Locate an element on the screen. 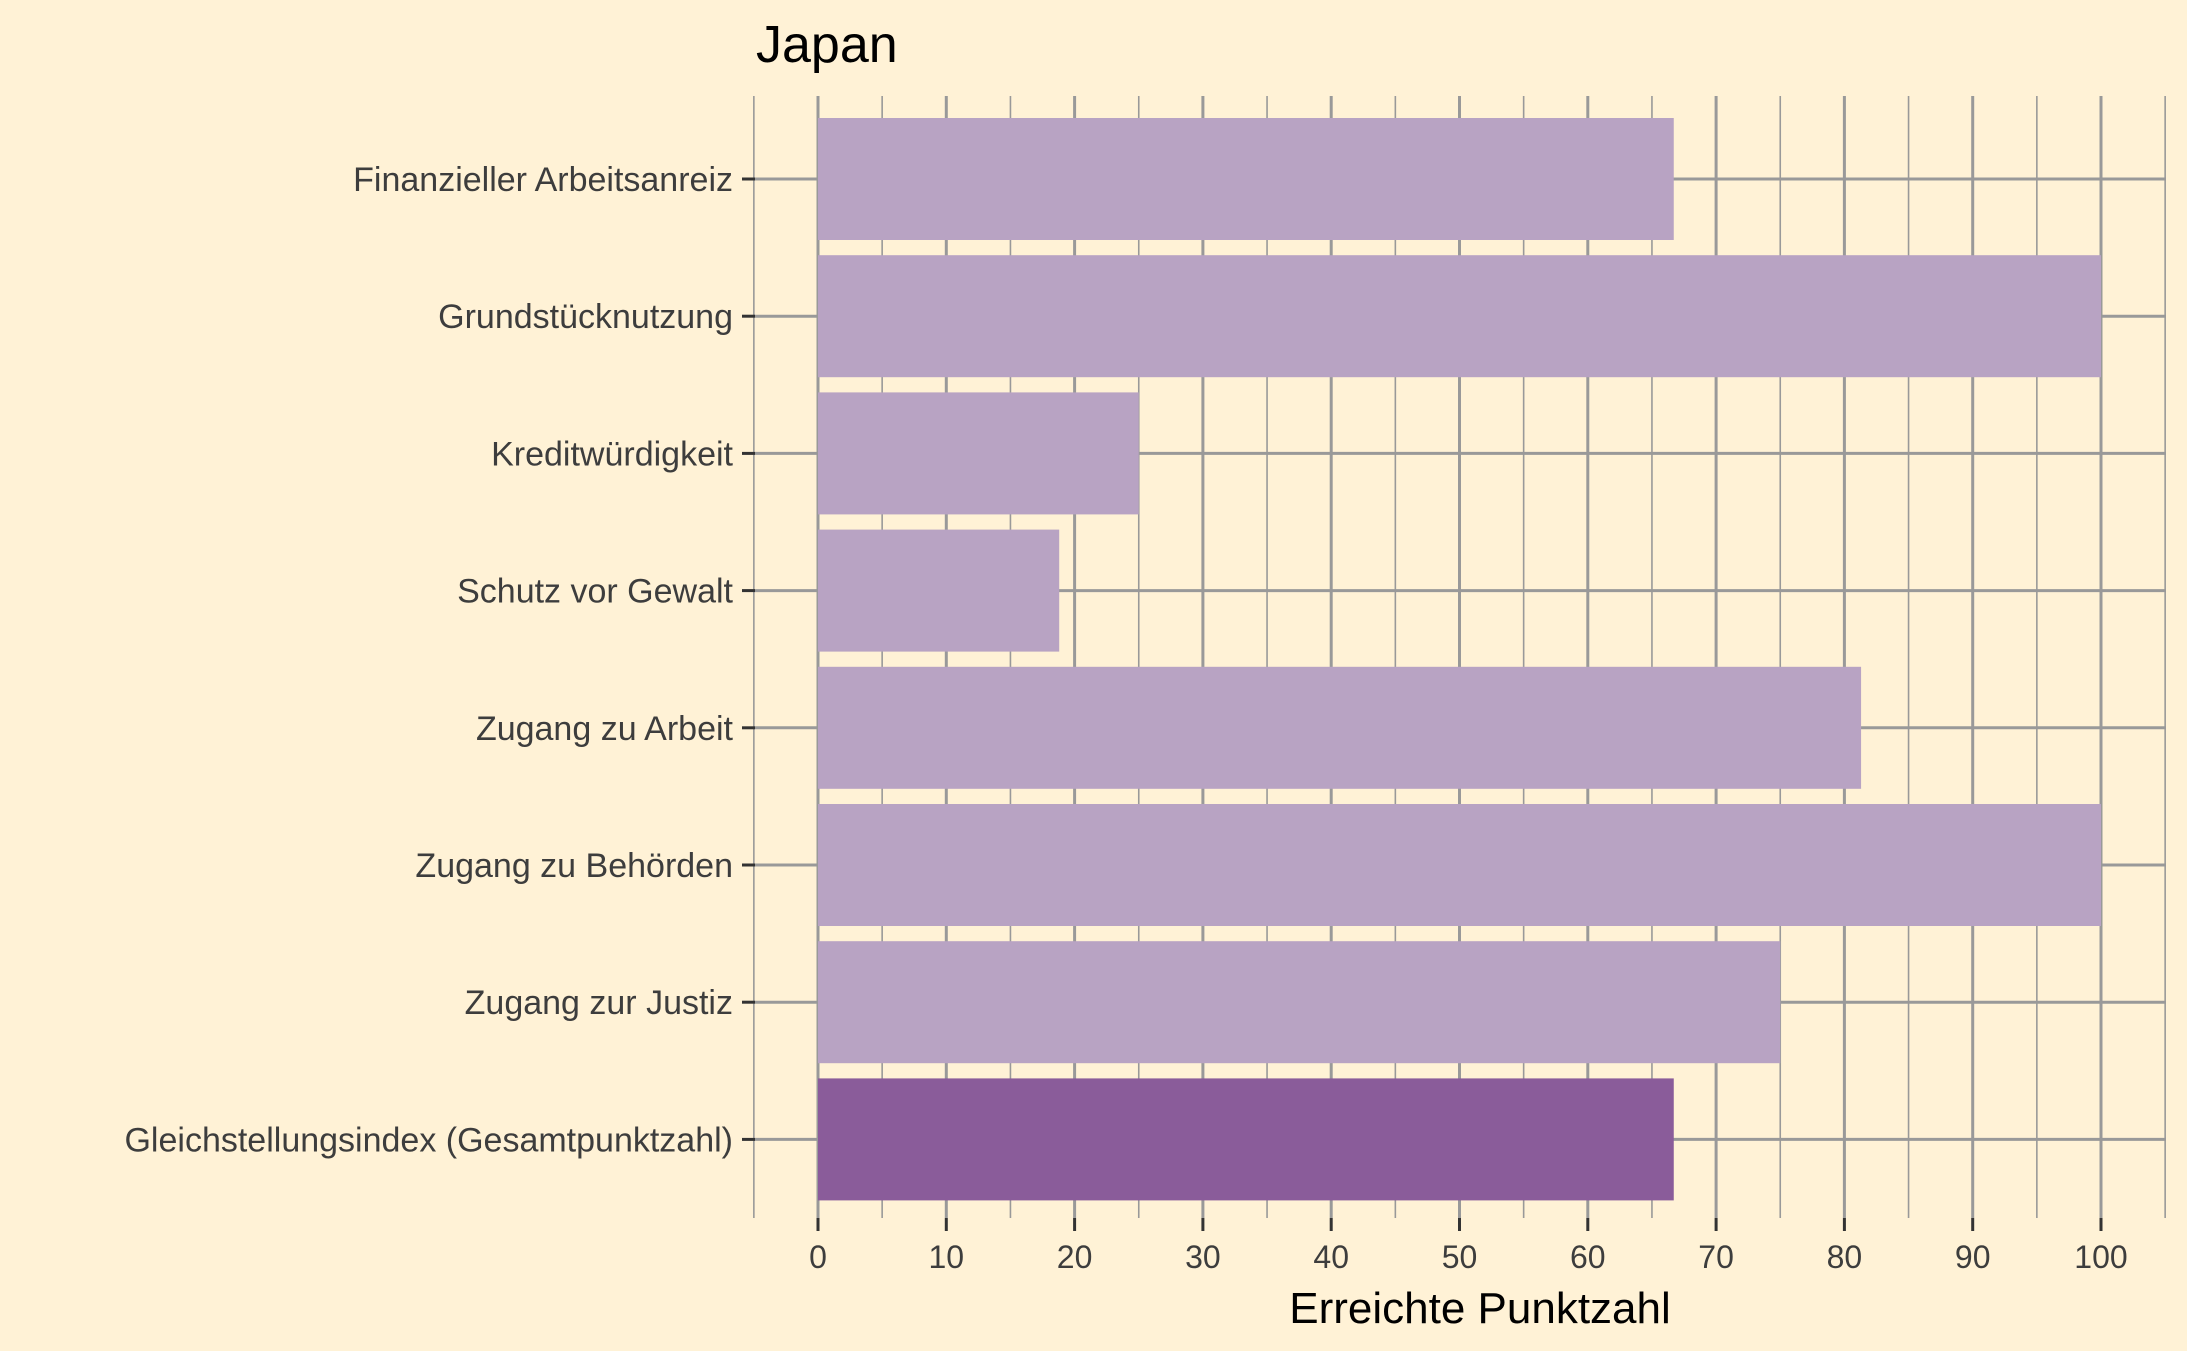  x-tick-label: 30 is located at coordinates (1203, 1257).